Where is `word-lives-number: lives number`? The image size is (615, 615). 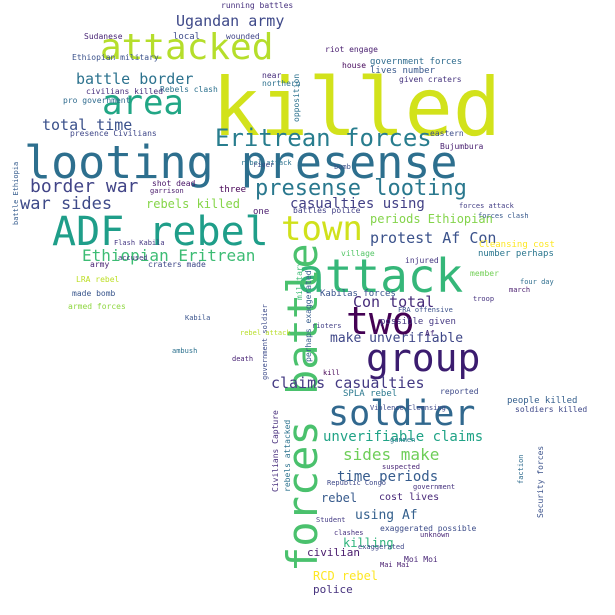
word-lives-number: lives number is located at coordinates (403, 71).